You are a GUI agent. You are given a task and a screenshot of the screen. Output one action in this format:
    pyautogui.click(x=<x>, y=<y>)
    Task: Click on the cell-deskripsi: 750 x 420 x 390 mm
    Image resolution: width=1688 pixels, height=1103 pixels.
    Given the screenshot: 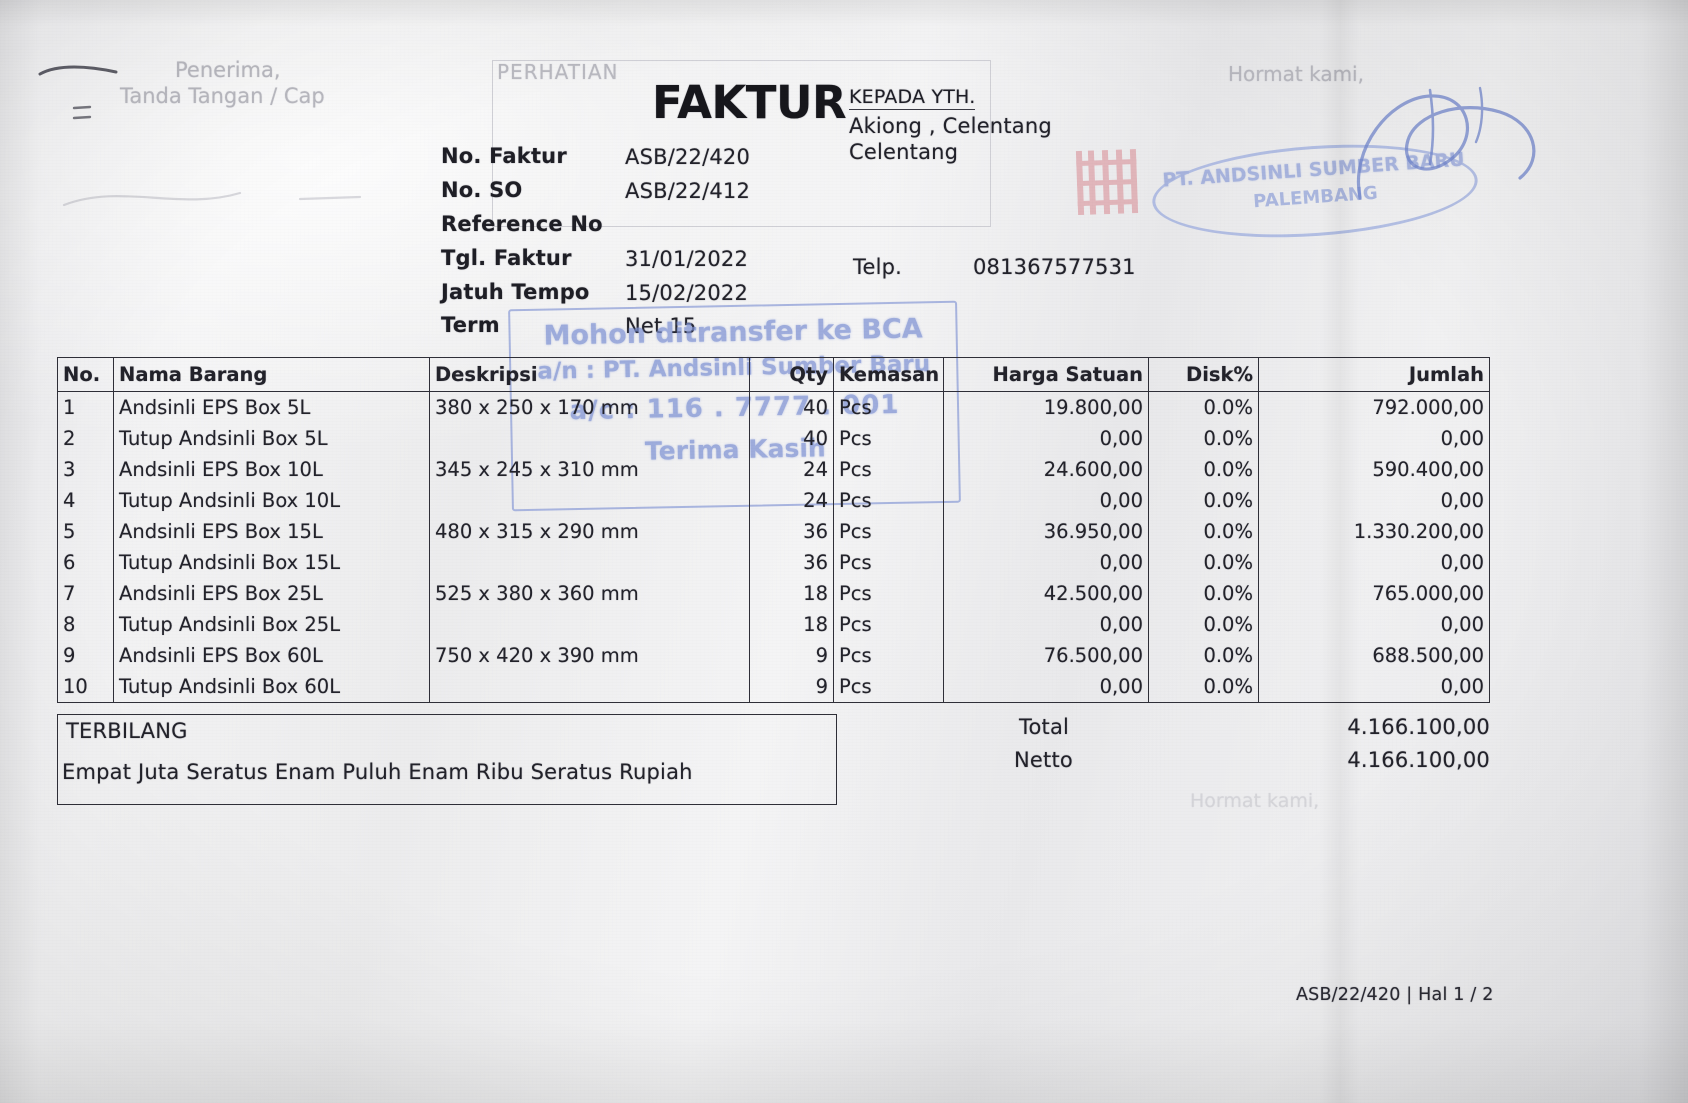 What is the action you would take?
    pyautogui.click(x=589, y=655)
    